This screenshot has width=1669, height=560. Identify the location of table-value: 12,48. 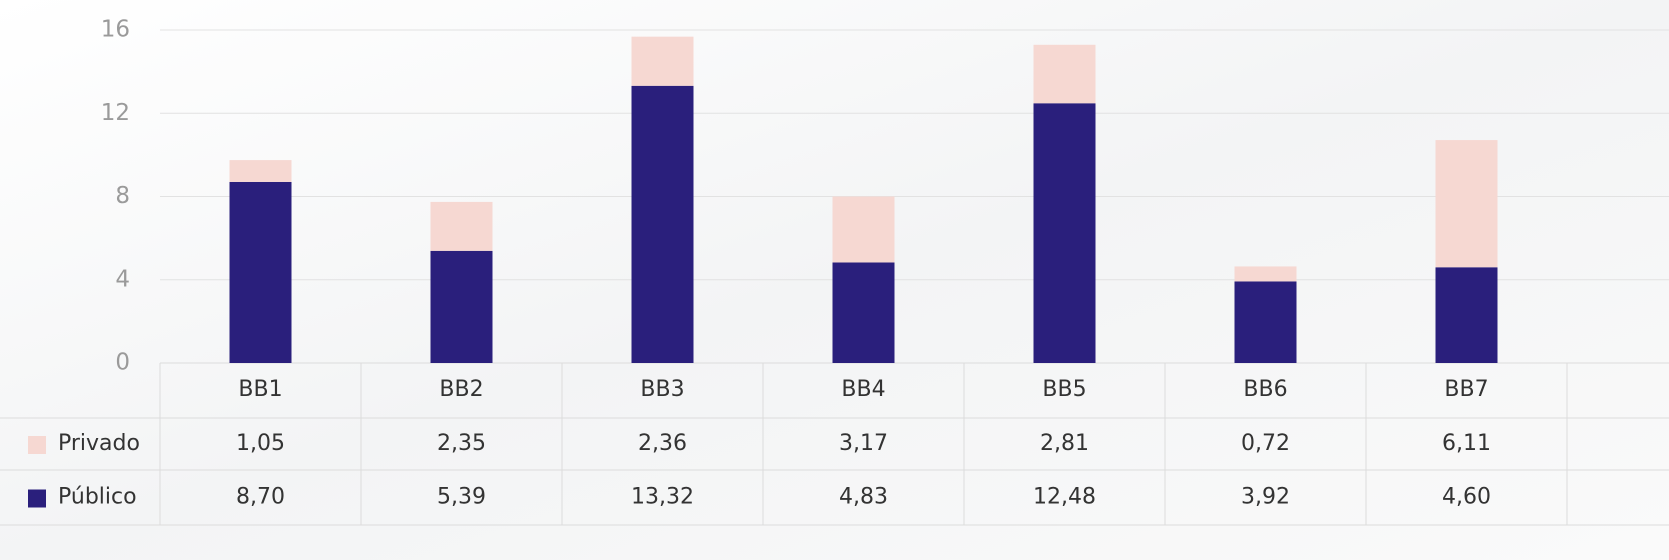
(1064, 497).